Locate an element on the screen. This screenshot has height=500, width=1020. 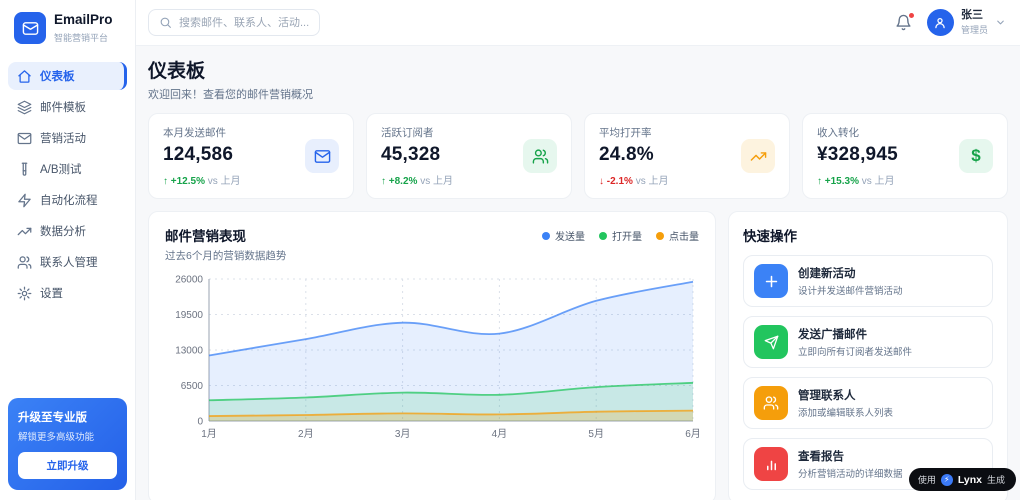
send-icon is located at coordinates (771, 342).